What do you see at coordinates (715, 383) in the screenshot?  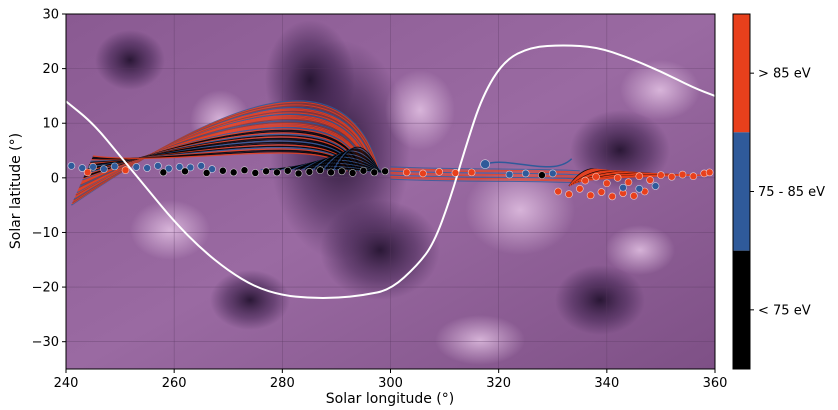 I see `x-tick-label: 360` at bounding box center [715, 383].